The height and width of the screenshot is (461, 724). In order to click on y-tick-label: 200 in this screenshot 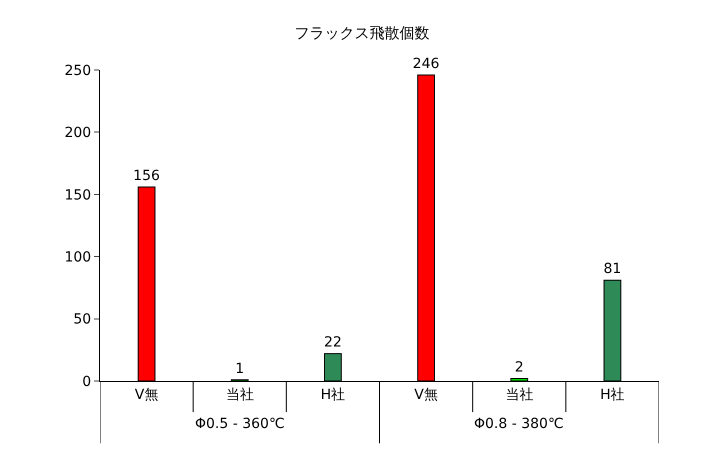, I will do `click(78, 133)`.